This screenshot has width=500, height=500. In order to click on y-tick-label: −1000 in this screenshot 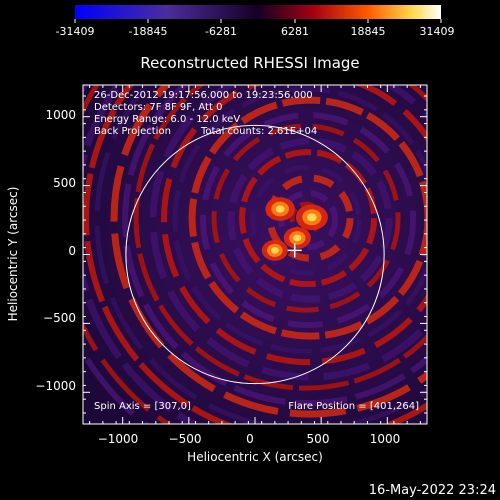, I will do `click(55, 386)`.